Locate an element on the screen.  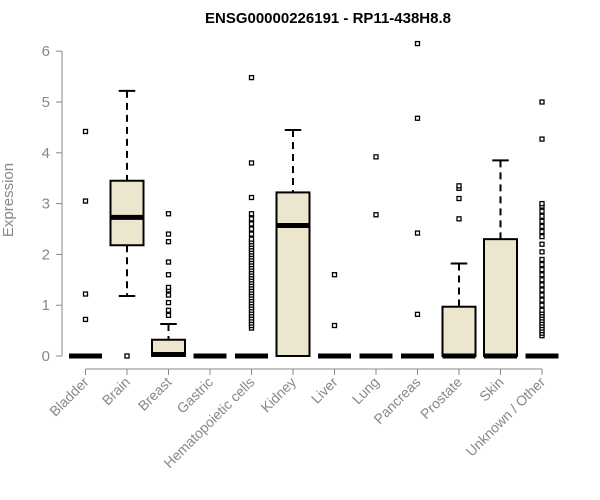
box-kidney is located at coordinates (293, 242).